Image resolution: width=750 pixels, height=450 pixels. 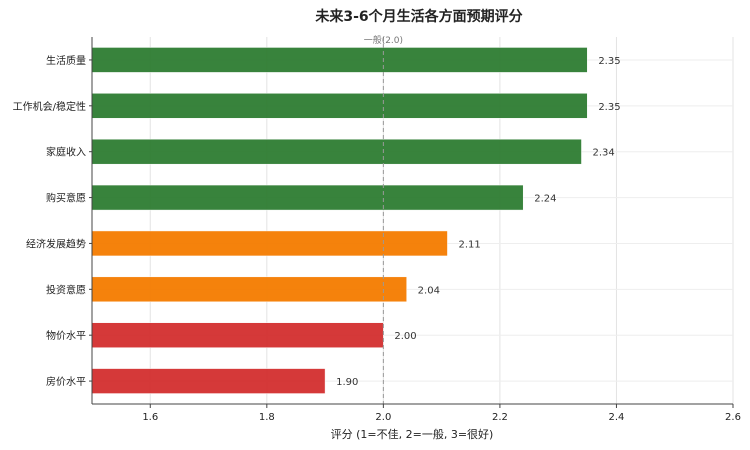 What do you see at coordinates (66, 60) in the screenshot?
I see `y-tick-label: 生活质量` at bounding box center [66, 60].